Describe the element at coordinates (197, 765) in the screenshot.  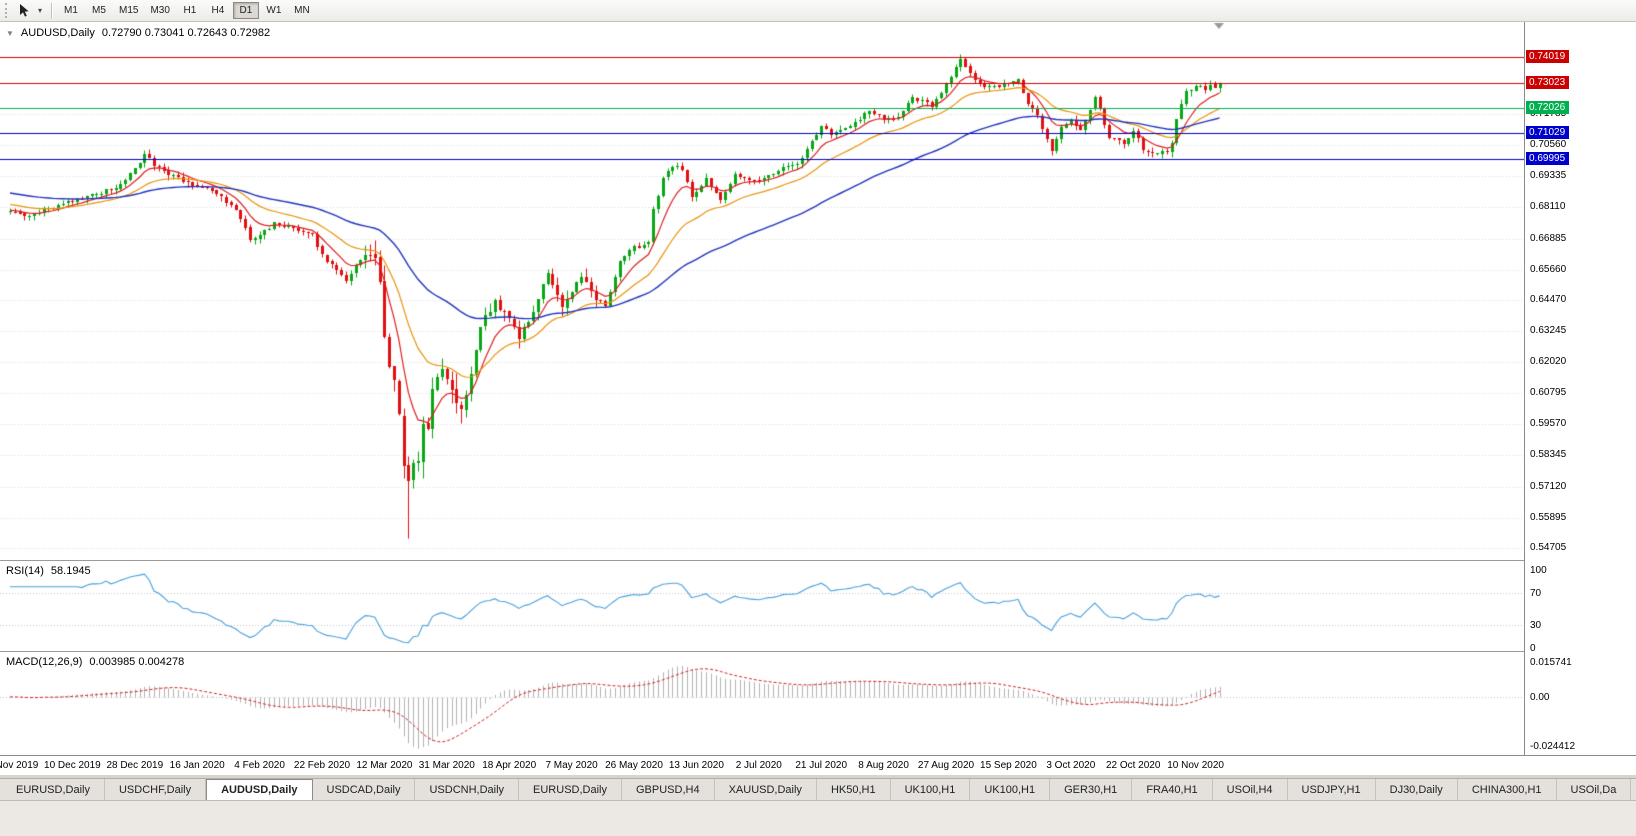
I see `date-label: 16 Jan 2020` at that location.